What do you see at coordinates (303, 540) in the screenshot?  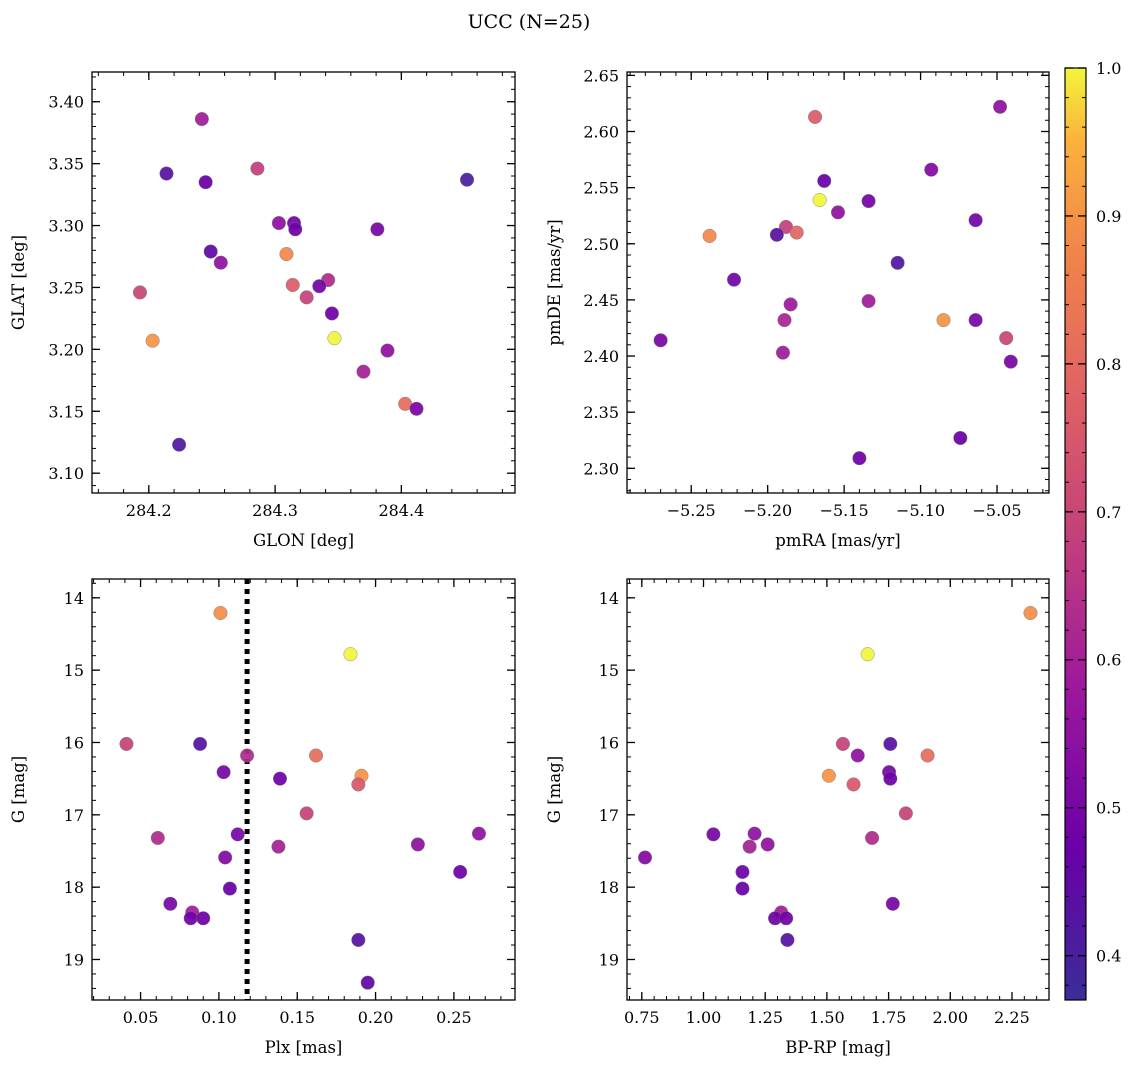 I see `x-axis-label: GLON [deg]` at bounding box center [303, 540].